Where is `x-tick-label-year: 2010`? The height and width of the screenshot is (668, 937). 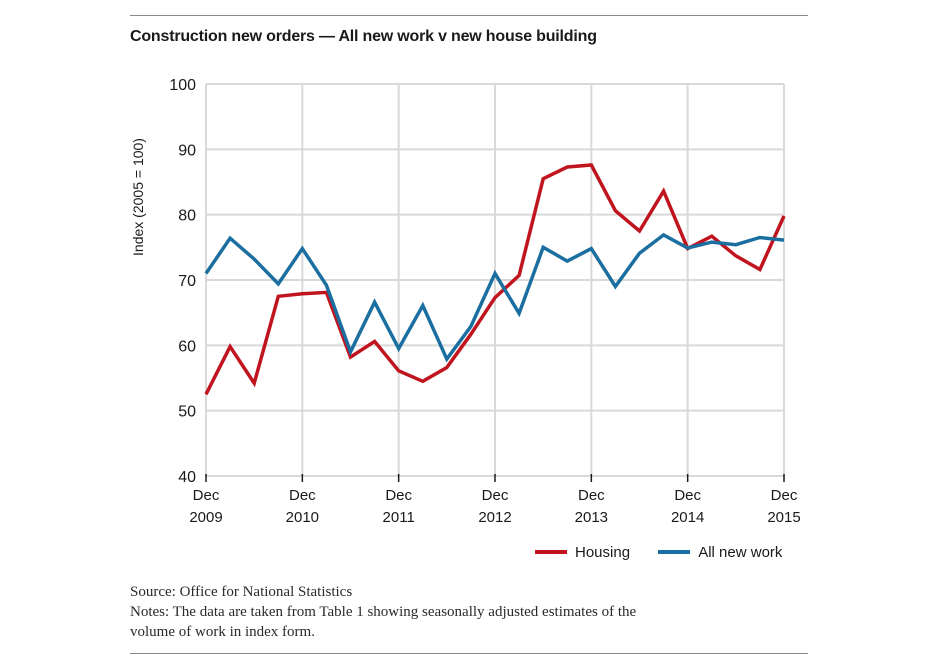 x-tick-label-year: 2010 is located at coordinates (302, 517).